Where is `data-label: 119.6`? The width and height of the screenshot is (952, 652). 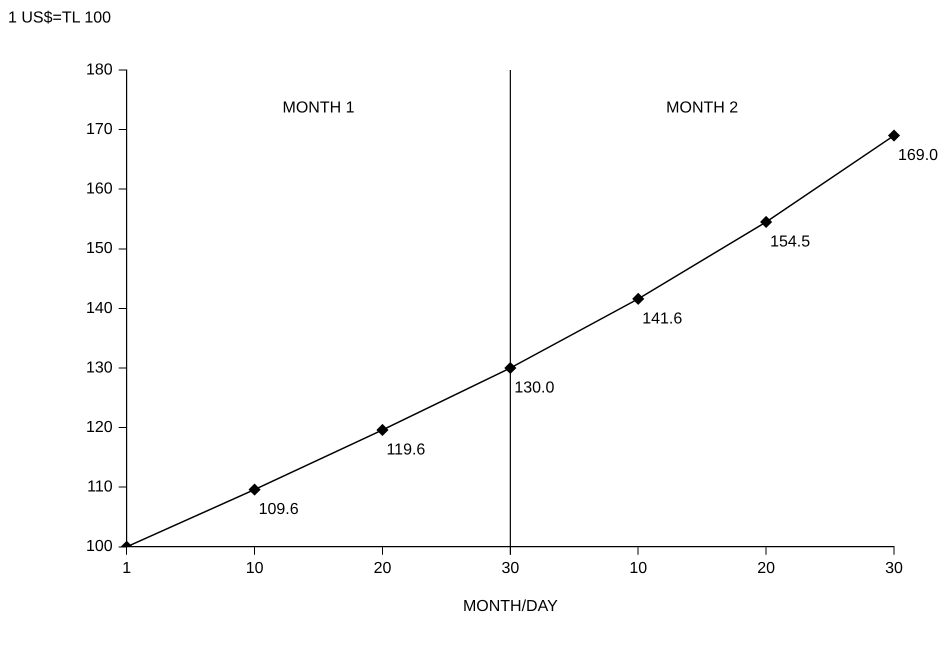
data-label: 119.6 is located at coordinates (406, 449).